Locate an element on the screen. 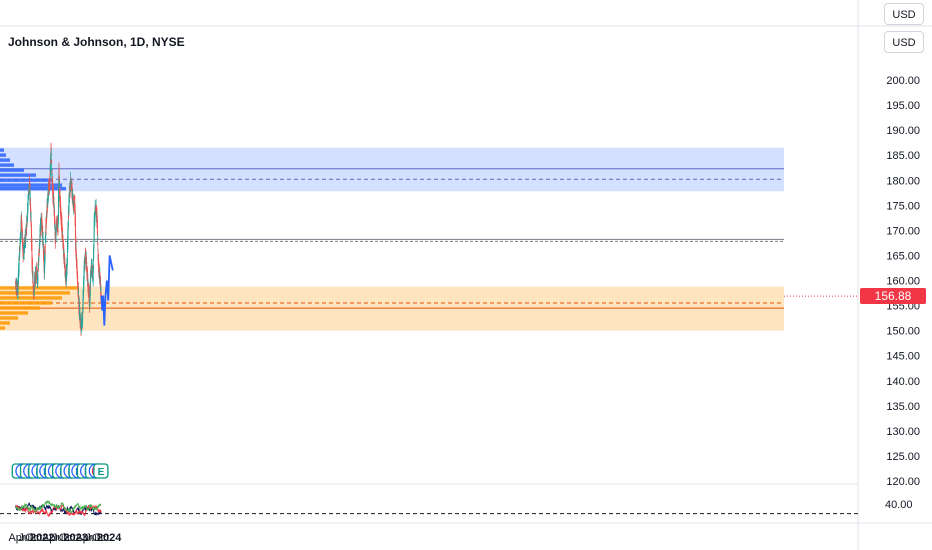 The height and width of the screenshot is (550, 932). price-tick-label: 175.00 is located at coordinates (903, 206).